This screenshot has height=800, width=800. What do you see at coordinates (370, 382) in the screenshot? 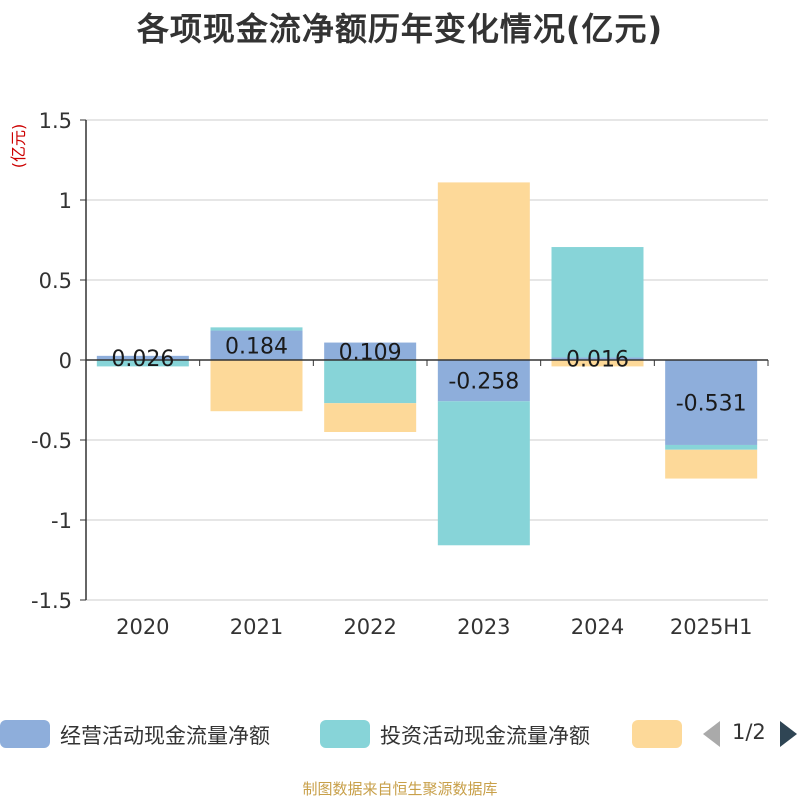
I see `bar-investing-2022` at bounding box center [370, 382].